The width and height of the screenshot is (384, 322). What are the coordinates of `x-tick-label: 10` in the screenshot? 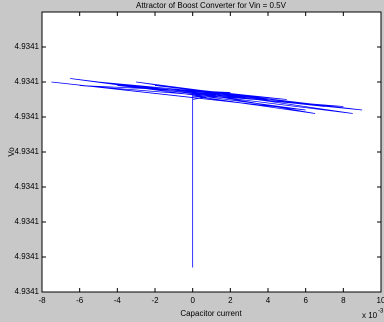 It's located at (380, 300).